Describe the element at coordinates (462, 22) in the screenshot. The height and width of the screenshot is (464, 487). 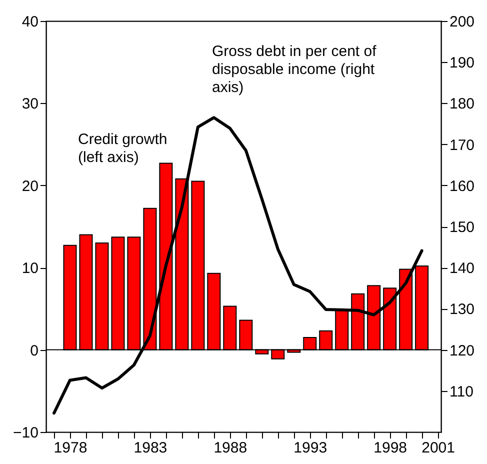
I see `y2-tick-label: 200` at that location.